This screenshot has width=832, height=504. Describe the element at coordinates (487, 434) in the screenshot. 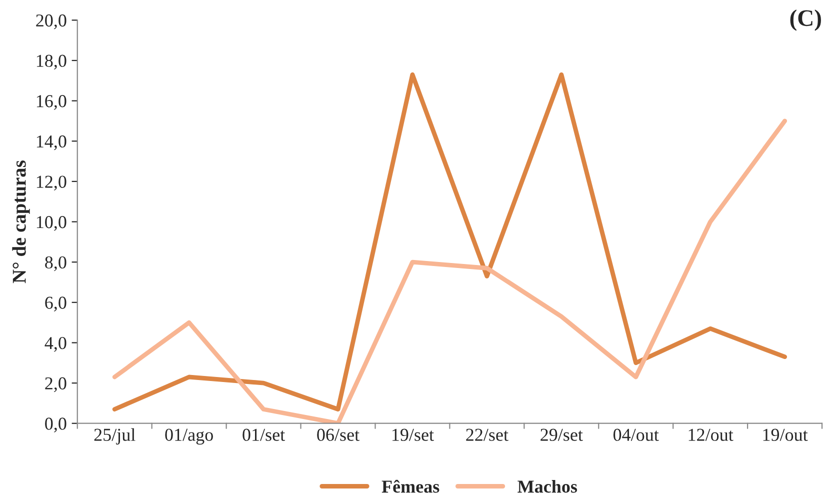

I see `x-tick-label: 22/set` at that location.